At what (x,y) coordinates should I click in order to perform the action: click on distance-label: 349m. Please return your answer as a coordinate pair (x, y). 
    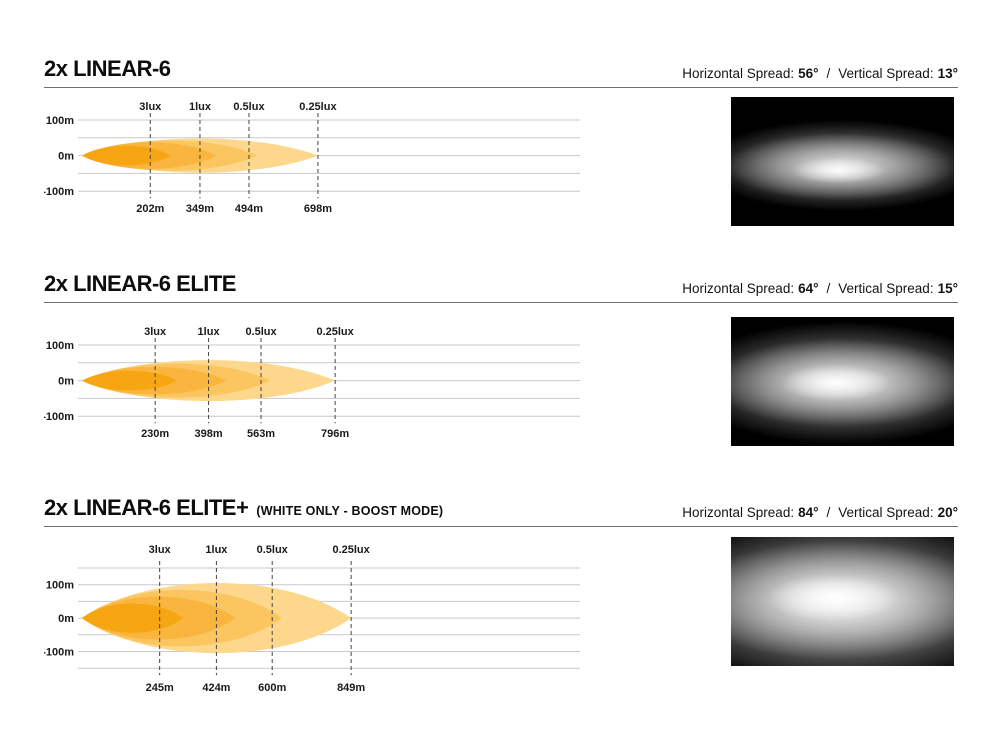
    Looking at the image, I should click on (200, 209).